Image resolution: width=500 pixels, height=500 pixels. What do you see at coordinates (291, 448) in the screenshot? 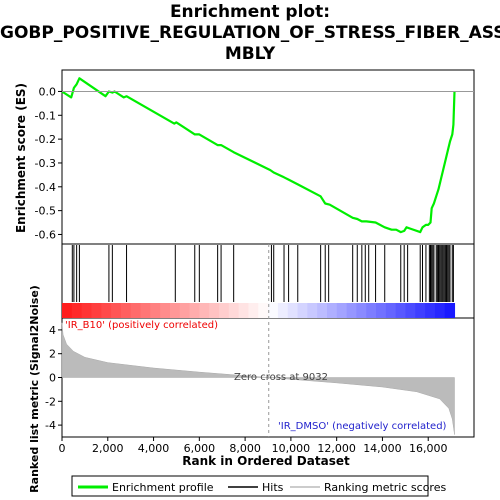
I see `xtick-label: 10,000` at bounding box center [291, 448].